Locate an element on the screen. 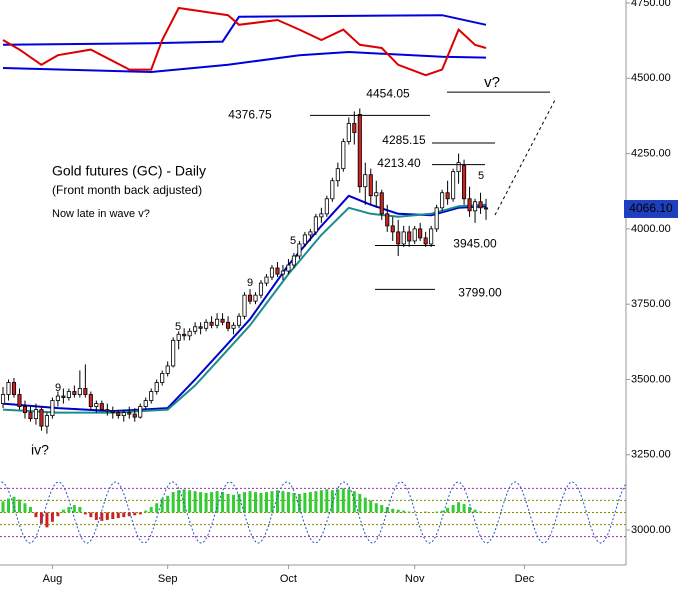 The image size is (682, 596). x-tick-label: Oct is located at coordinates (288, 579).